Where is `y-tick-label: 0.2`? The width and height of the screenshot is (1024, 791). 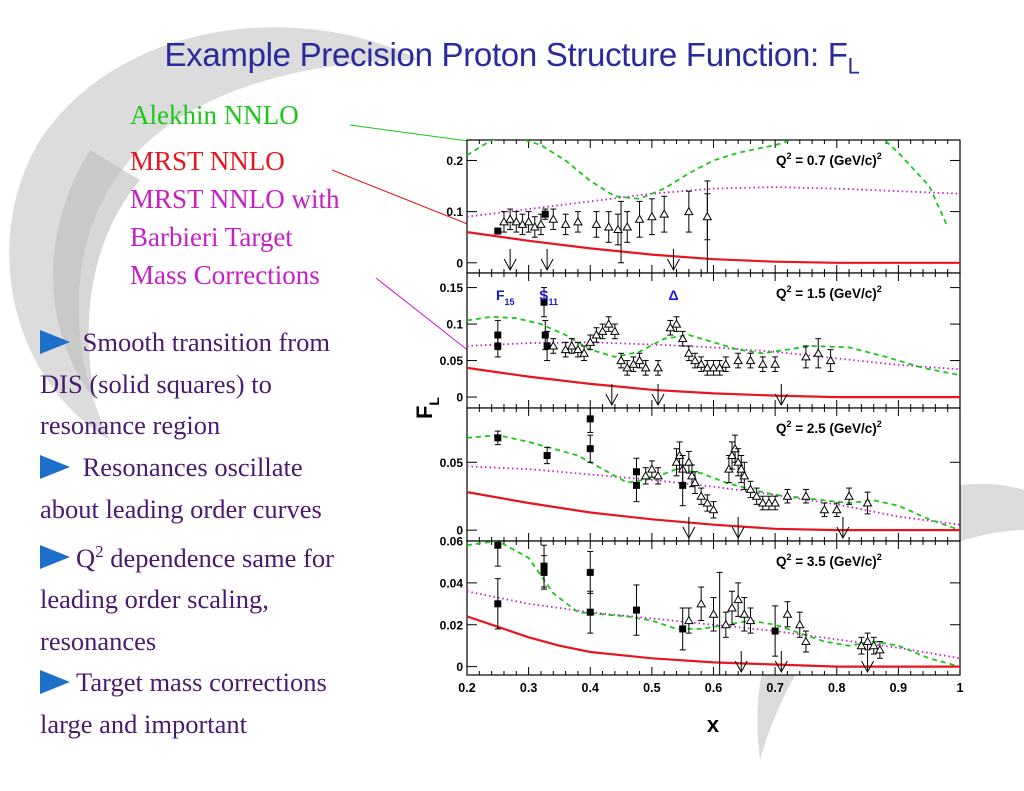
y-tick-label: 0.2 is located at coordinates (454, 161).